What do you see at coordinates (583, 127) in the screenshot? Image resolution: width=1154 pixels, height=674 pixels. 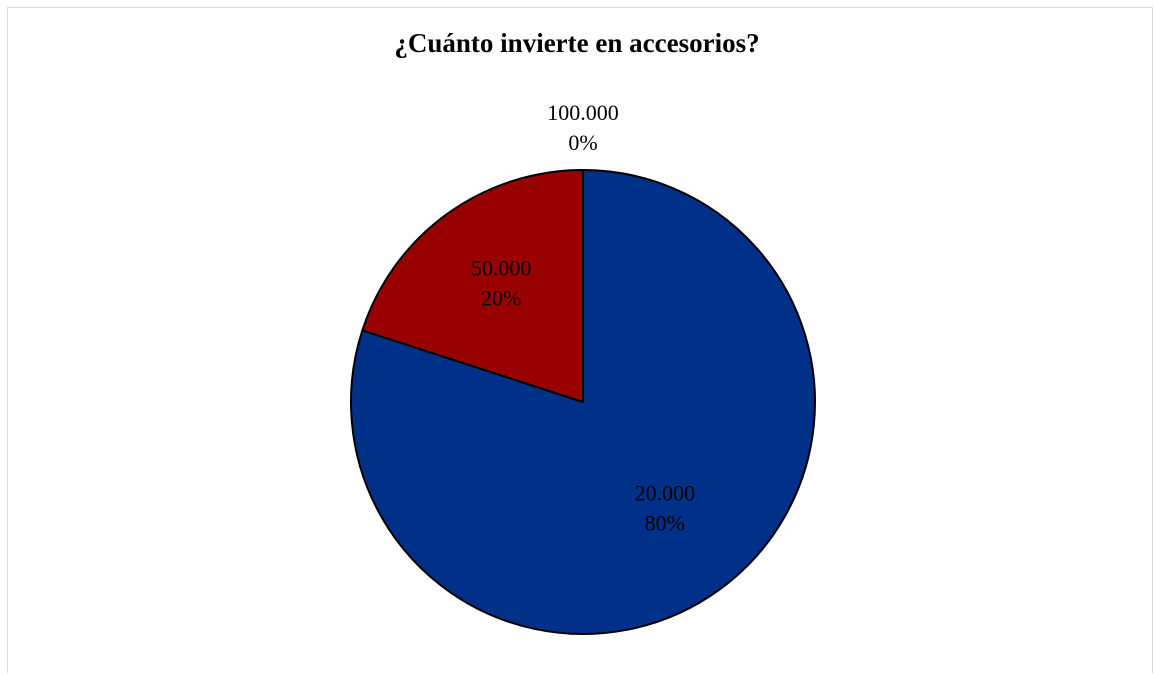 I see `data-label-100.000: 100.000 0%` at bounding box center [583, 127].